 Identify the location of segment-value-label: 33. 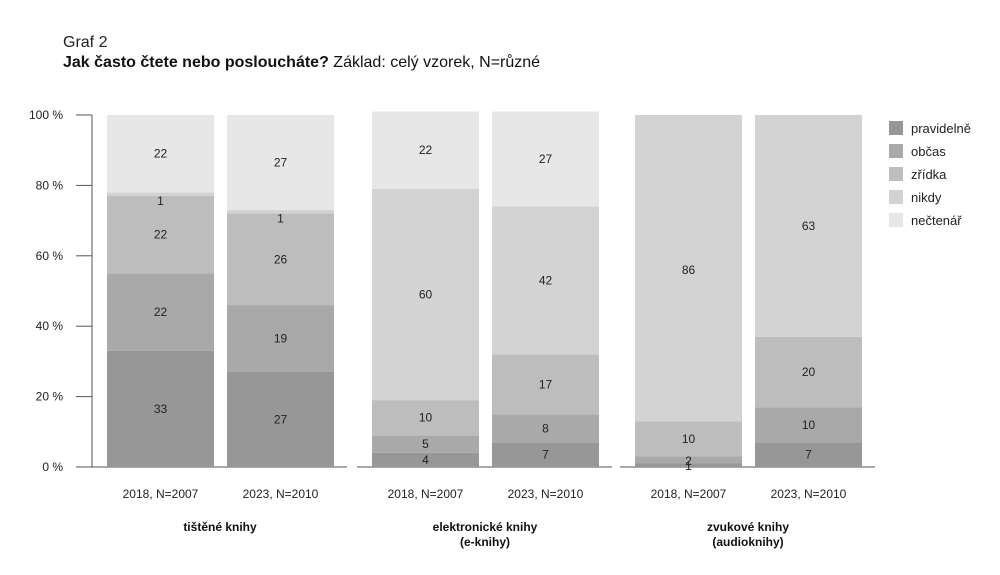
(161, 409).